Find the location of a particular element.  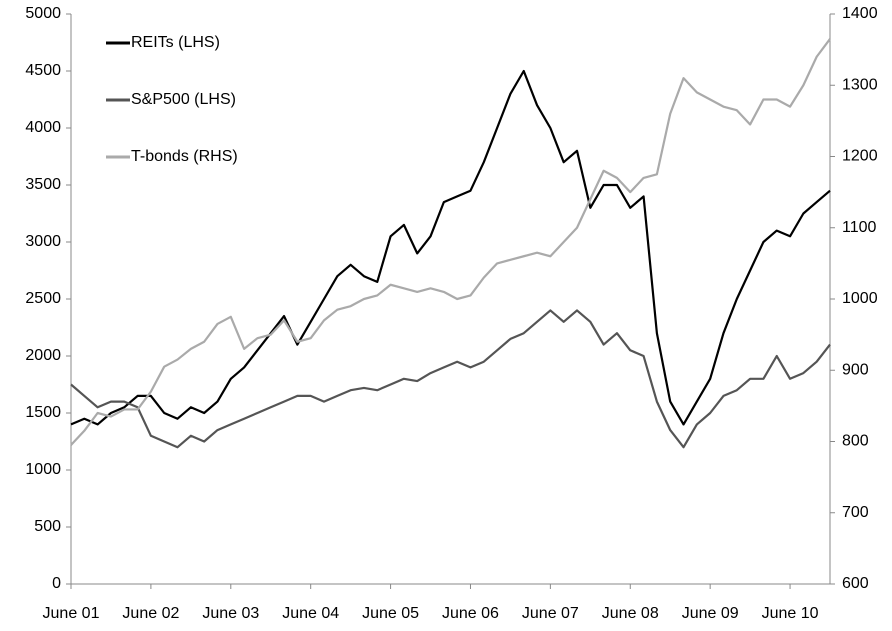

y2-tick-label: 700 is located at coordinates (855, 512).